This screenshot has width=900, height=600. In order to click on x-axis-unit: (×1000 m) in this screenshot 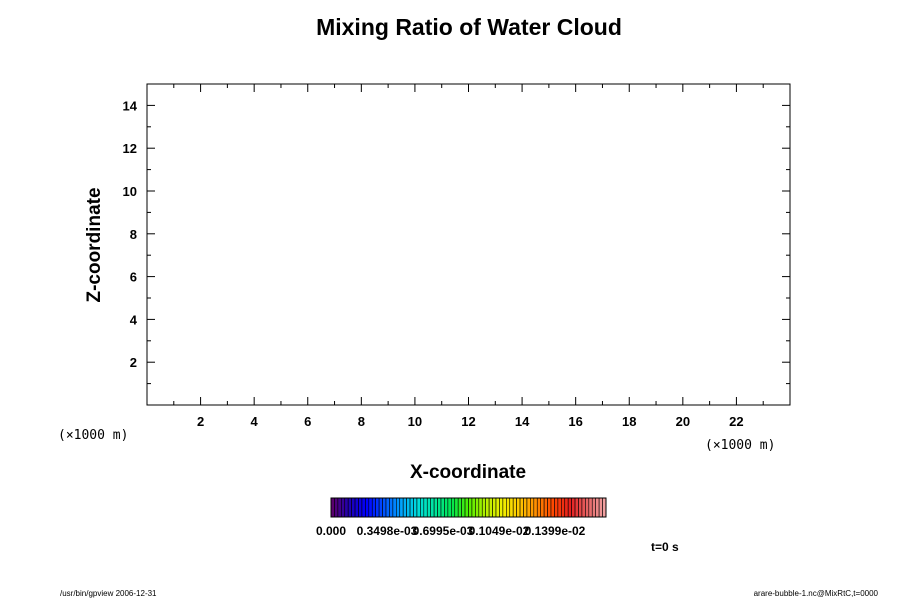, I will do `click(740, 445)`.